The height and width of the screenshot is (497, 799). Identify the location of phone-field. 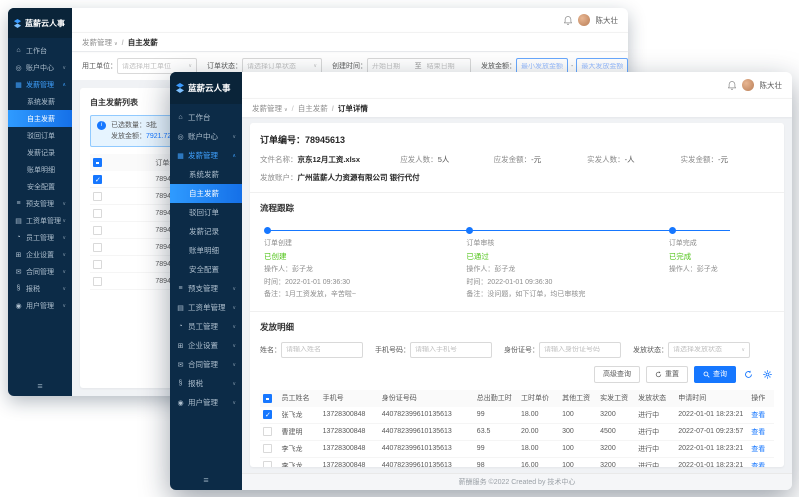
(451, 349).